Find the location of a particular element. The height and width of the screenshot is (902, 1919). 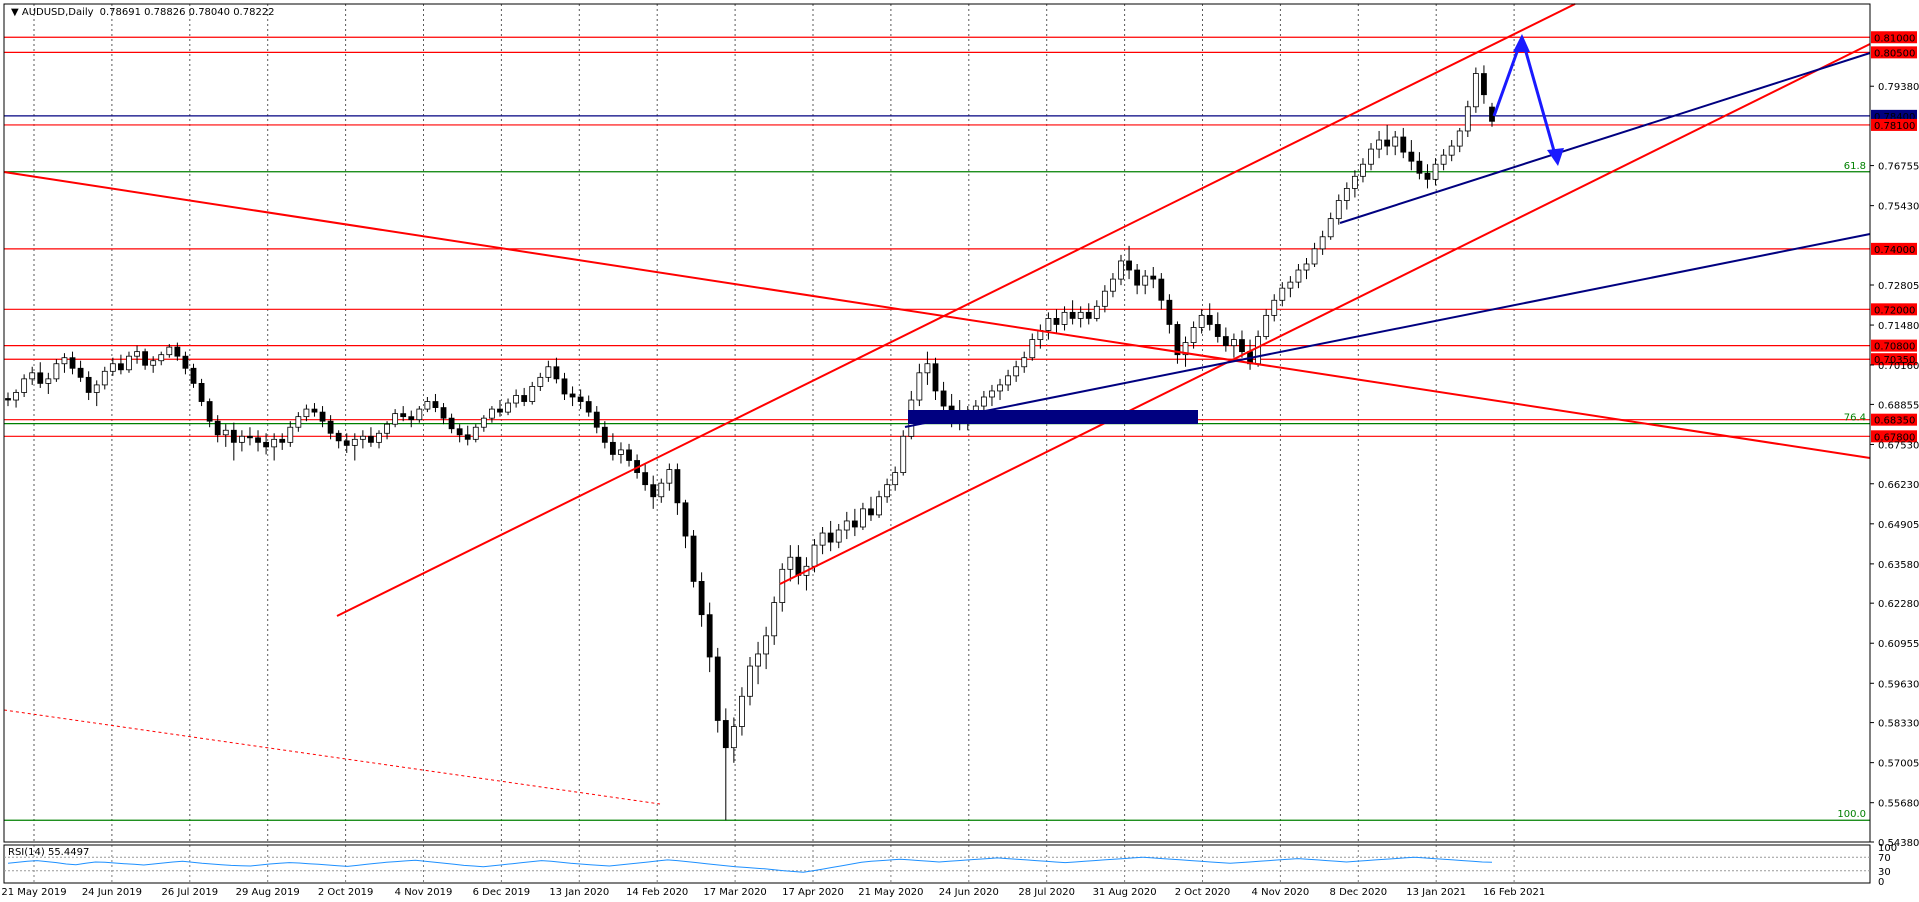

projection-arrow-head-down is located at coordinates (1555, 157).